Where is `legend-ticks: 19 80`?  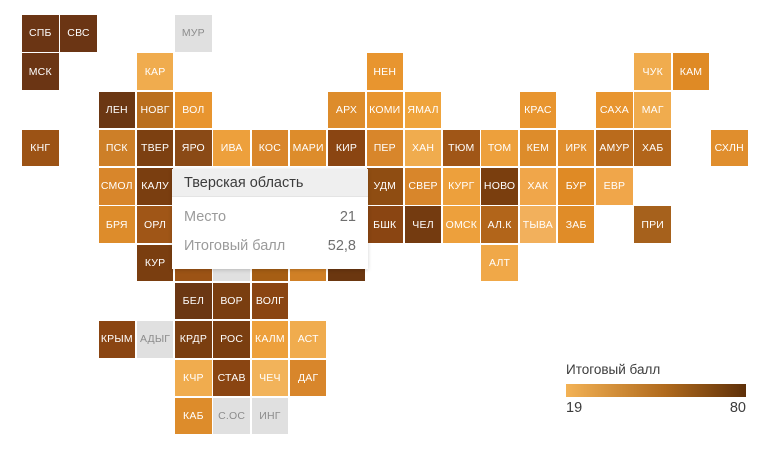
legend-ticks: 19 80 is located at coordinates (656, 408).